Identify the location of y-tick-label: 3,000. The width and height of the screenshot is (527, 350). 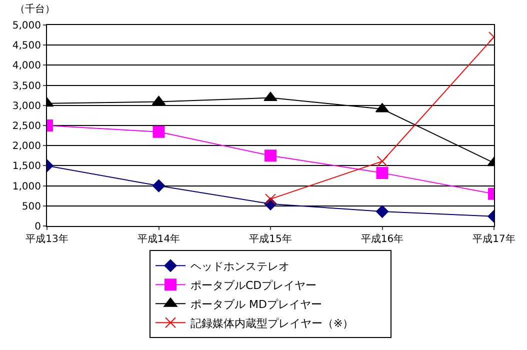
(26, 106).